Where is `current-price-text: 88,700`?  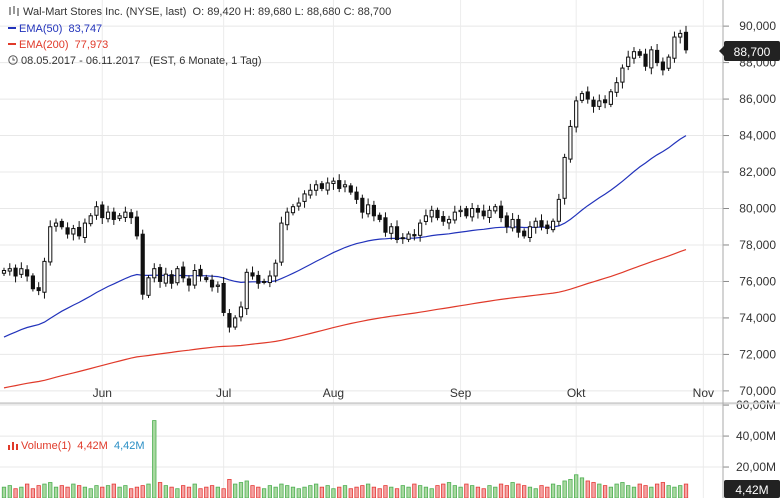 current-price-text: 88,700 is located at coordinates (752, 52).